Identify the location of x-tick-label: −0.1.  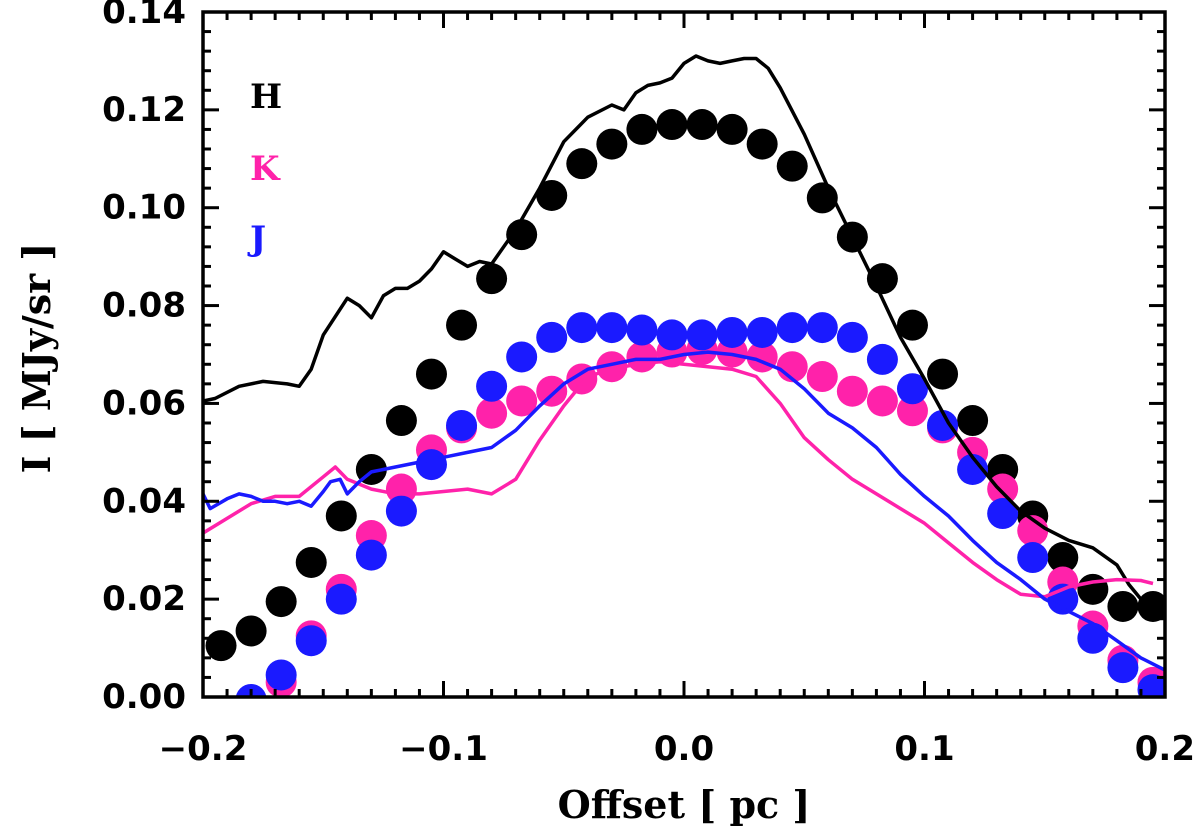
(443, 749).